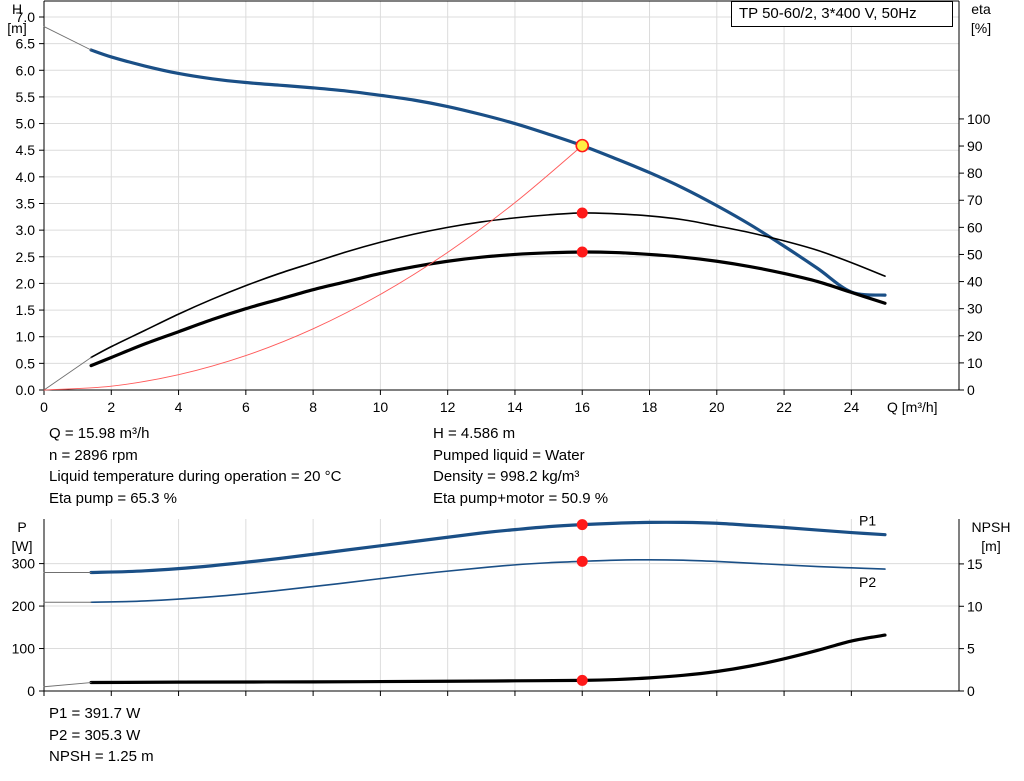 This screenshot has width=1024, height=781. What do you see at coordinates (509, 455) in the screenshot?
I see `liquid-readout: Pumped liquid = Water` at bounding box center [509, 455].